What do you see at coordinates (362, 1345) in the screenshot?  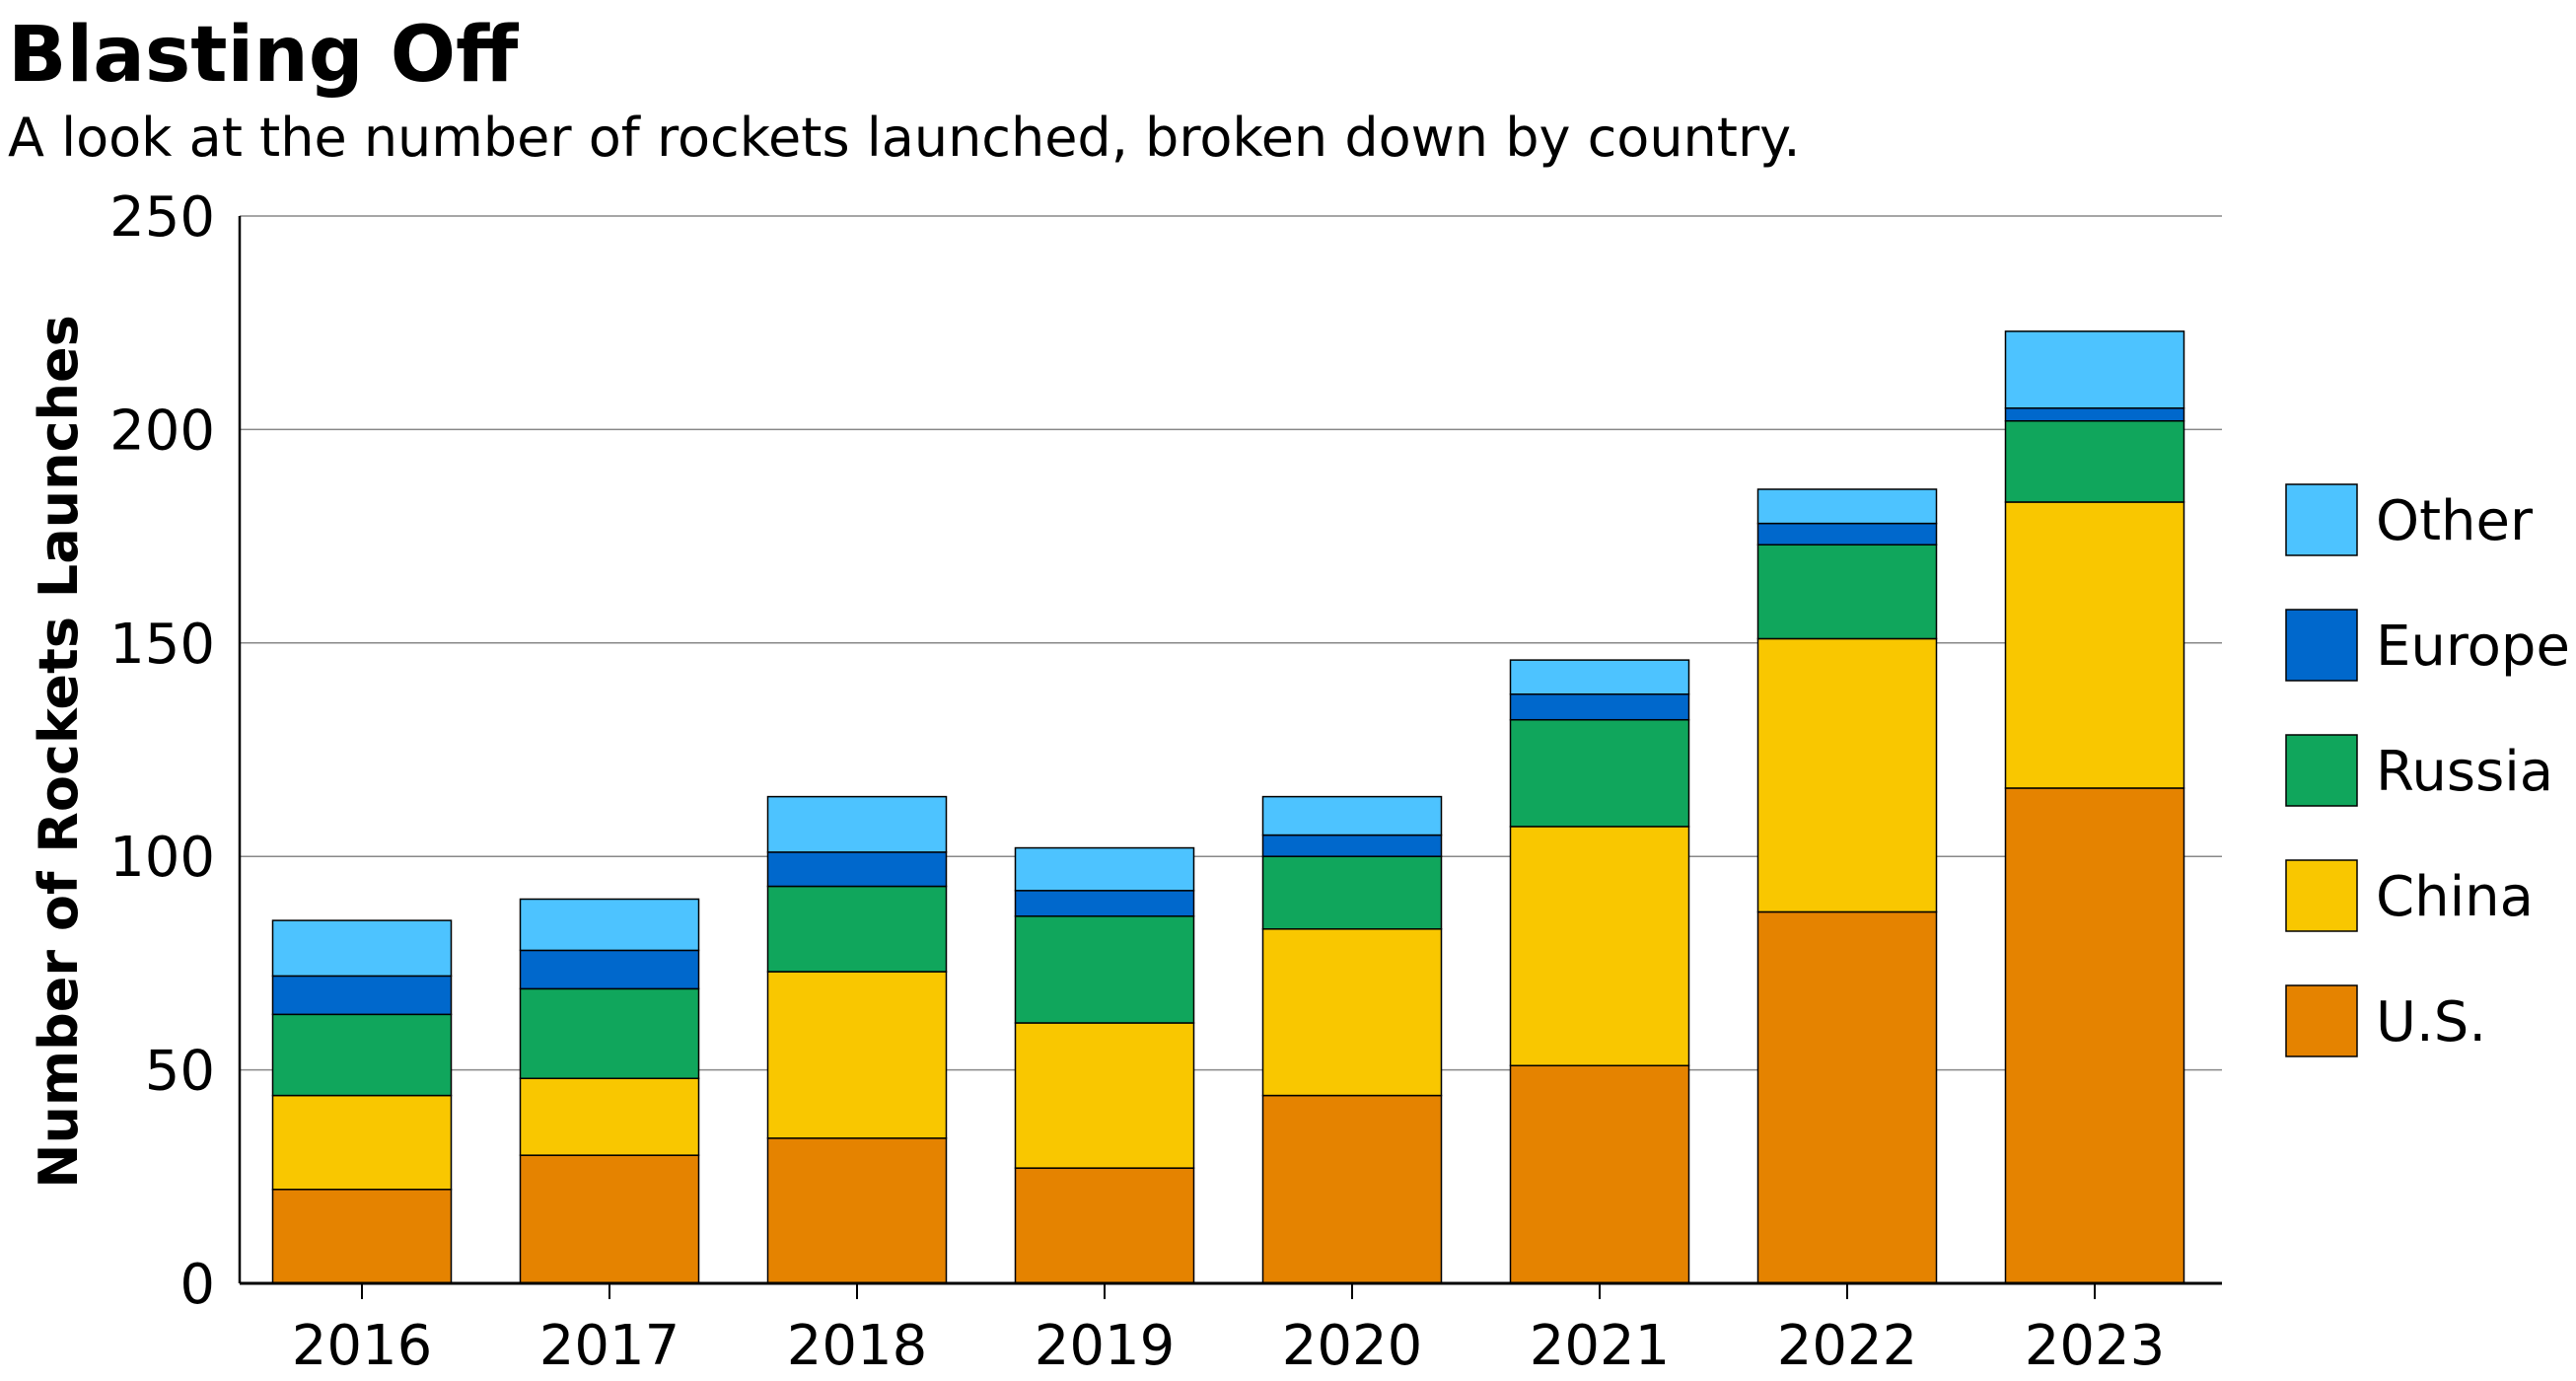 I see `x-tick-label: 2016` at bounding box center [362, 1345].